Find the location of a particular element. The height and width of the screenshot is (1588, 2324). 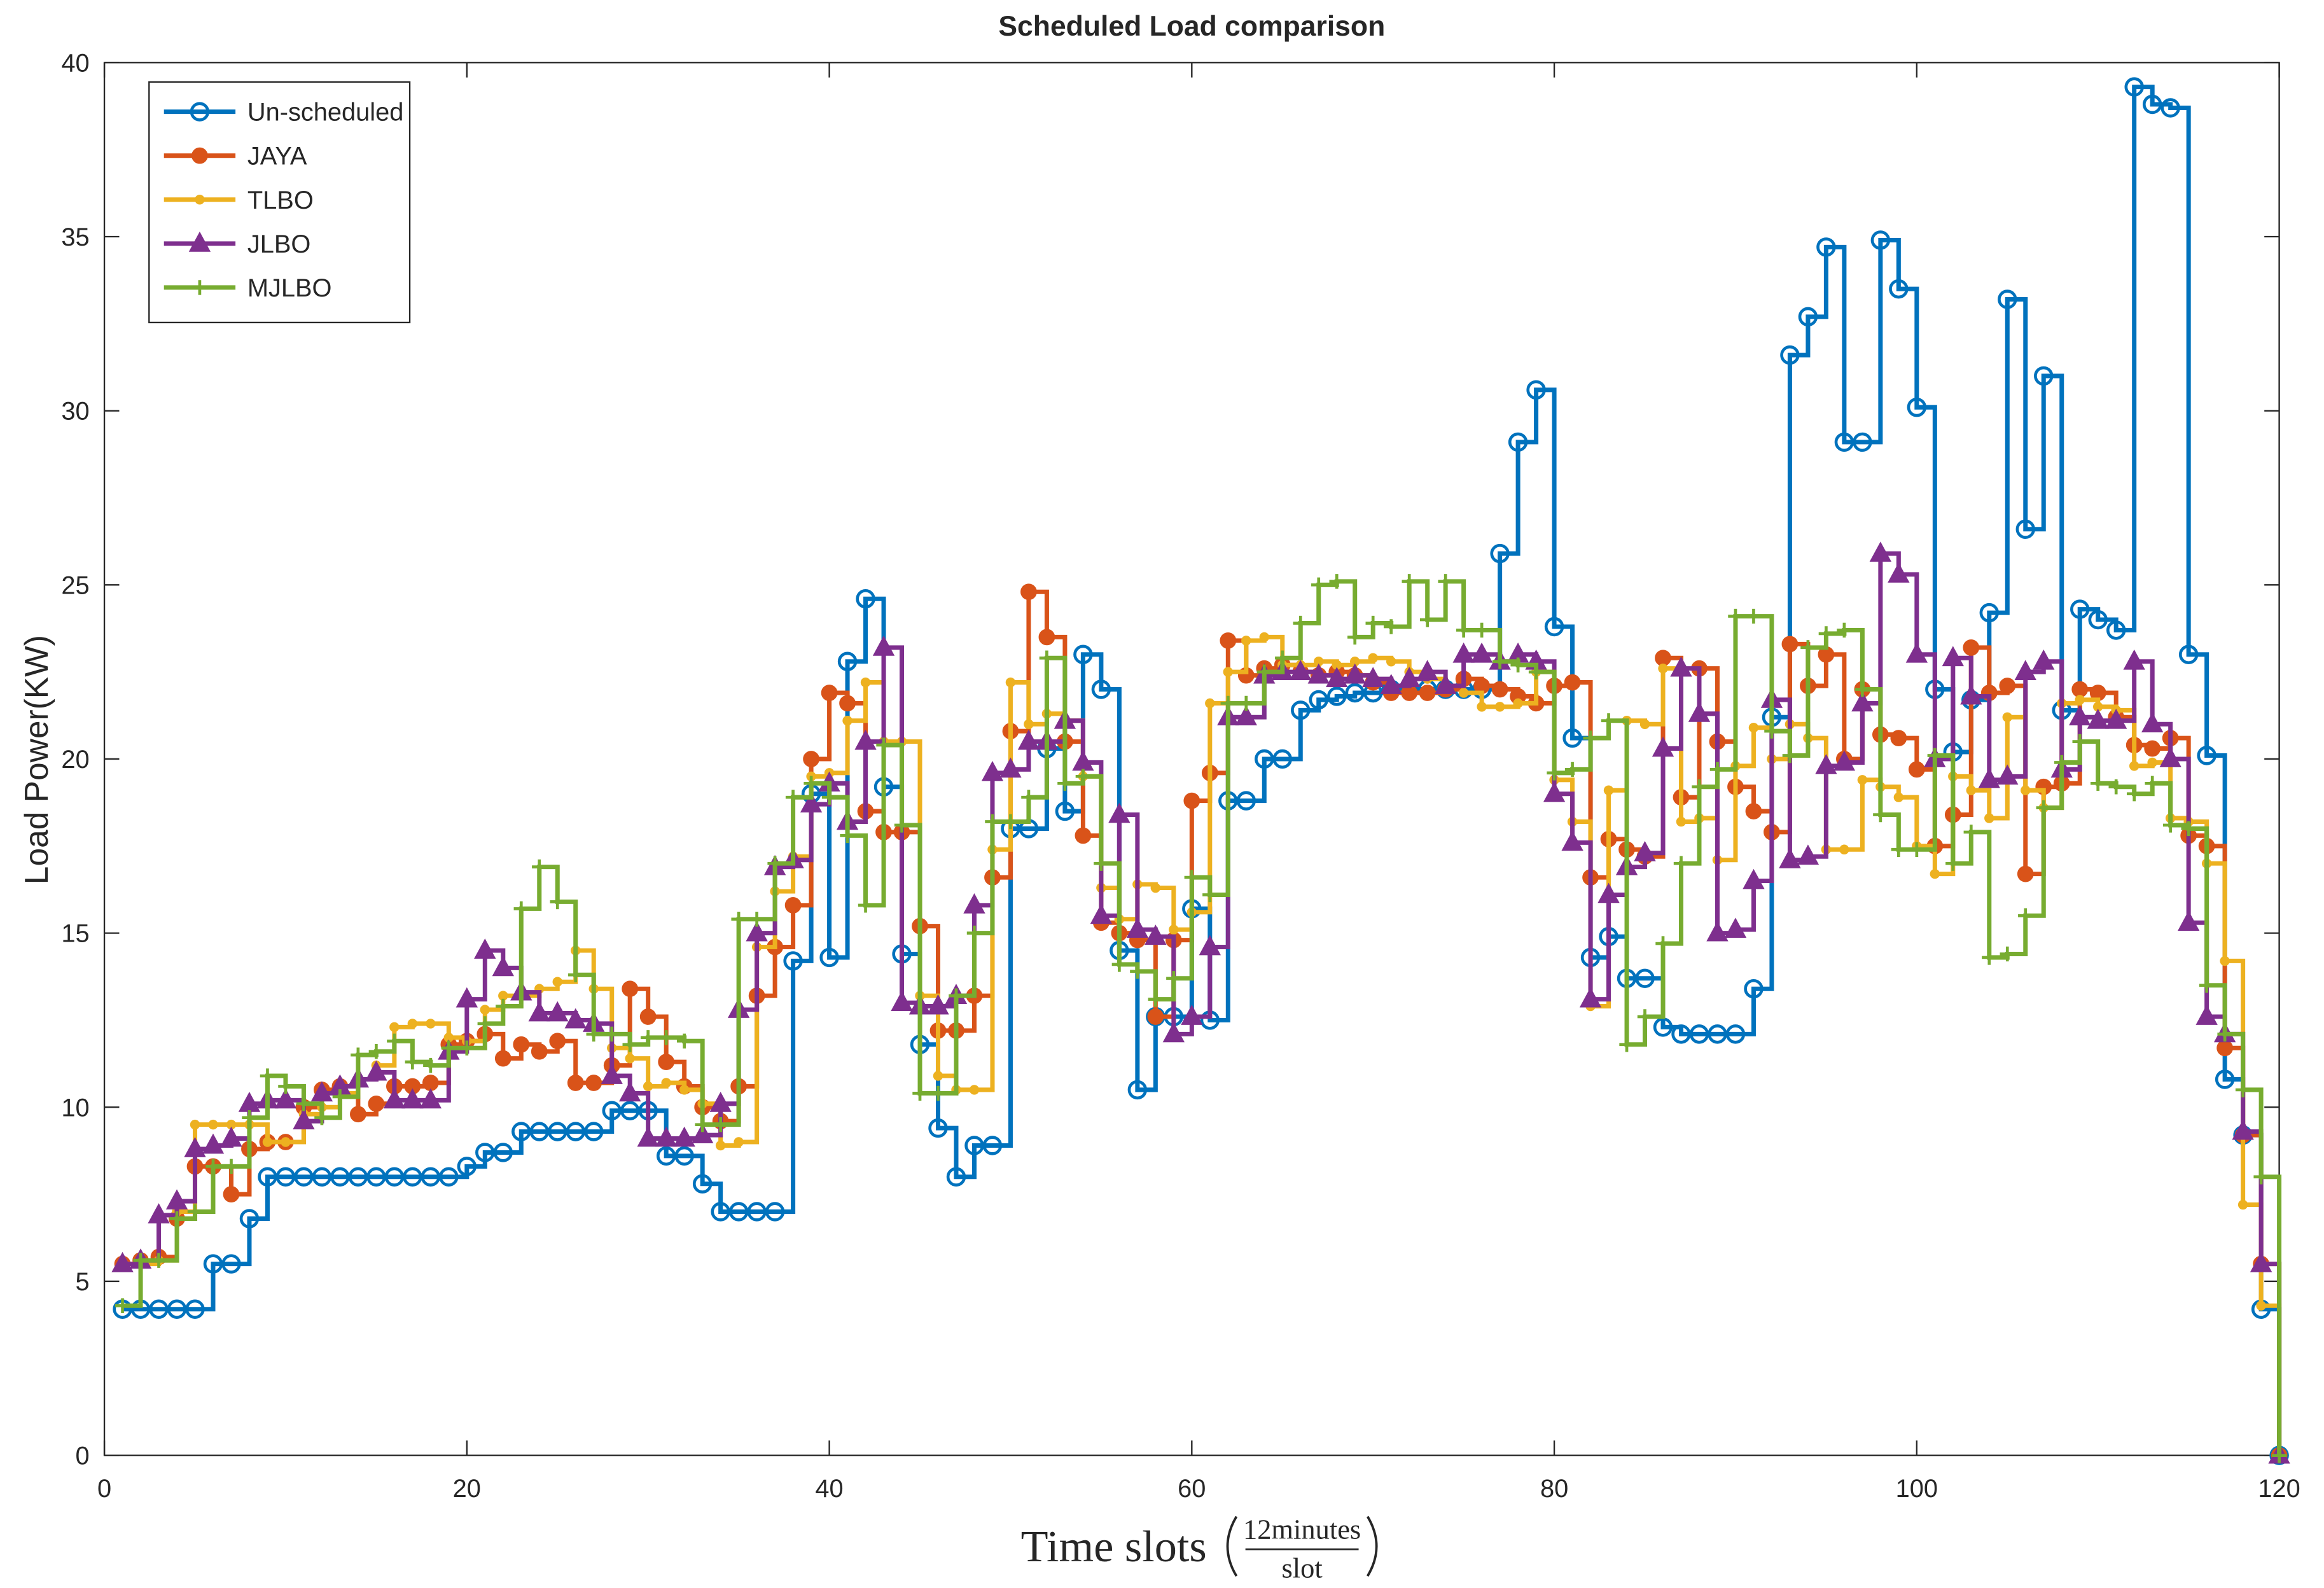

x-unit-denominator: slot is located at coordinates (1302, 1568).